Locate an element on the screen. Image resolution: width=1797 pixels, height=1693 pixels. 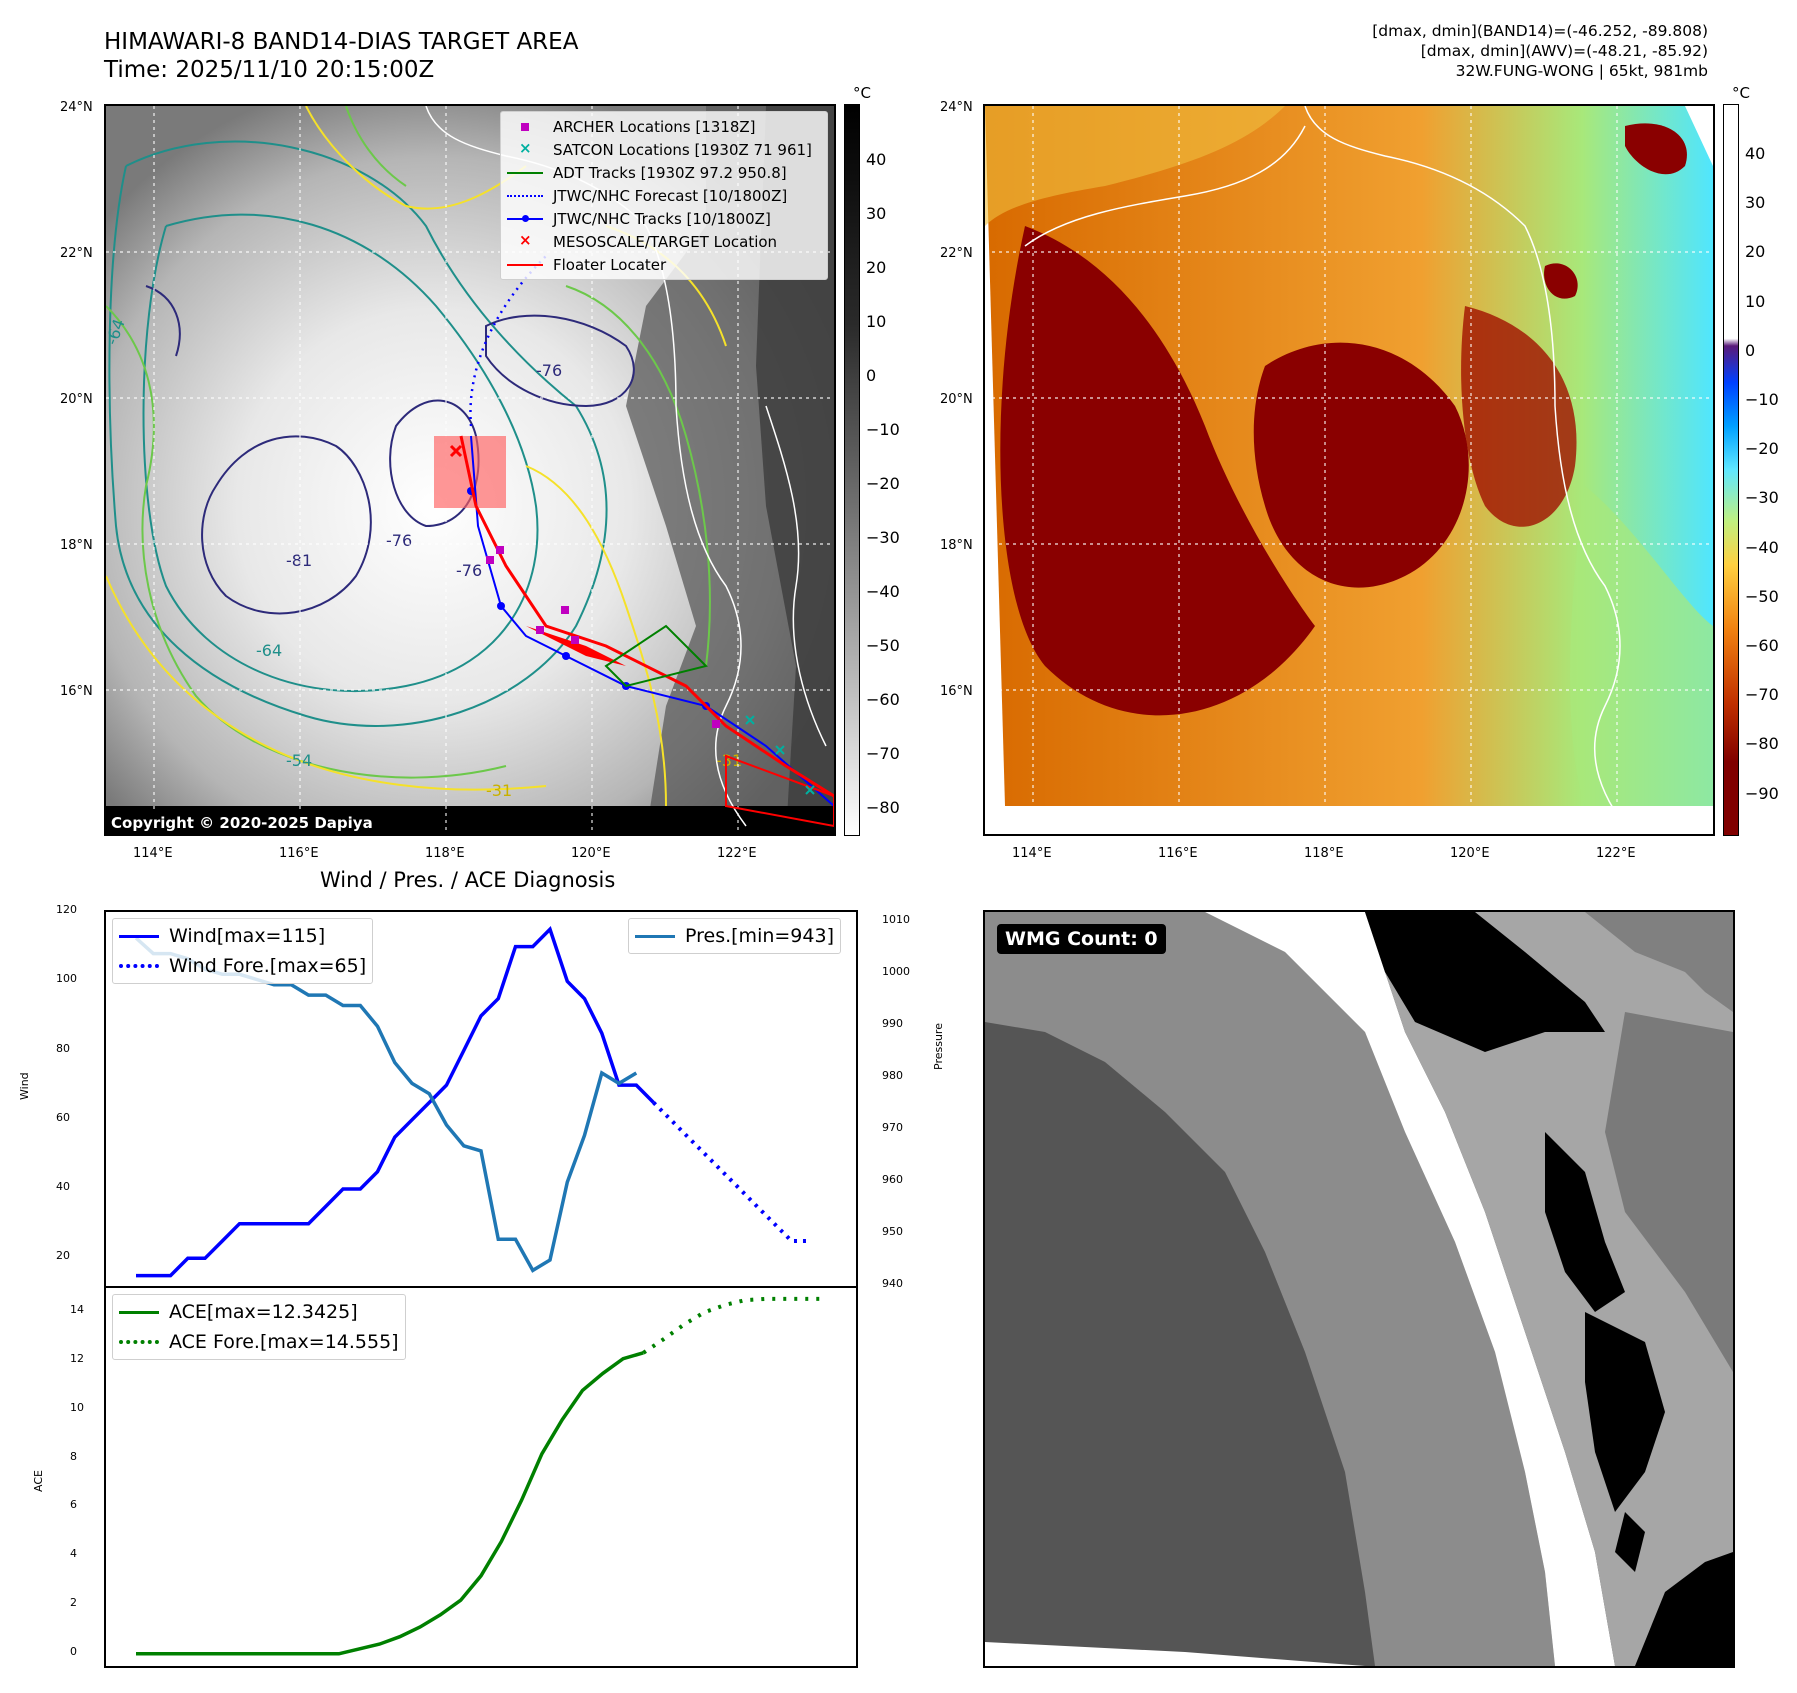
line-dot-icon is located at coordinates (525, 219).